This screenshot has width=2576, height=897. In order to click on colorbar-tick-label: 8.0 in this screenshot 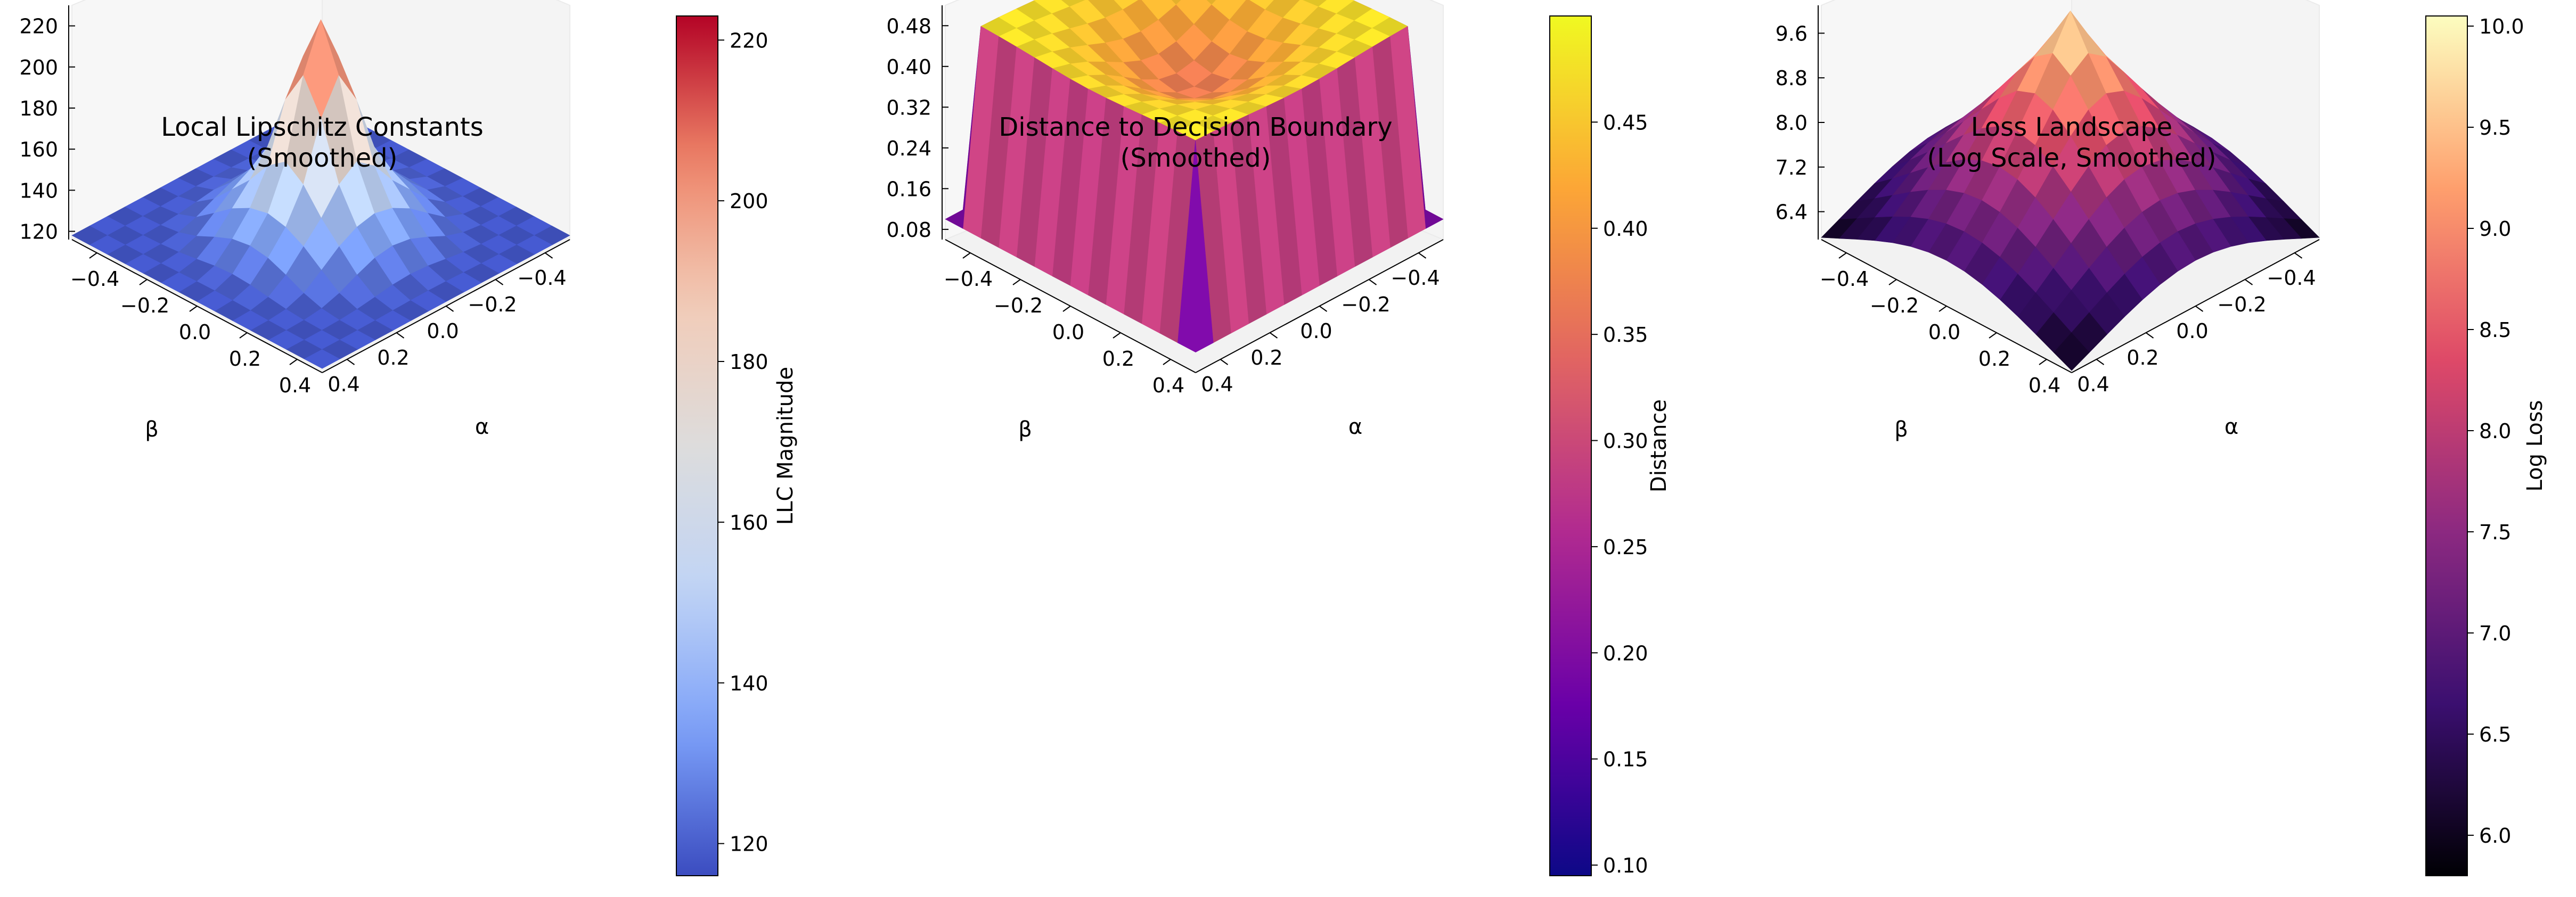, I will do `click(2495, 431)`.